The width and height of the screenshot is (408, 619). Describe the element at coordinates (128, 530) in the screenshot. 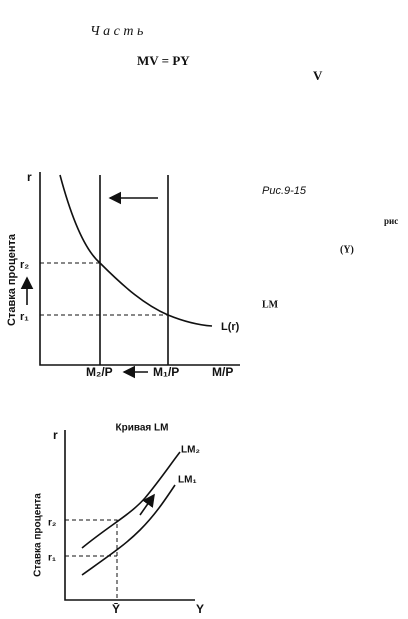

I see `lm1-curve` at that location.